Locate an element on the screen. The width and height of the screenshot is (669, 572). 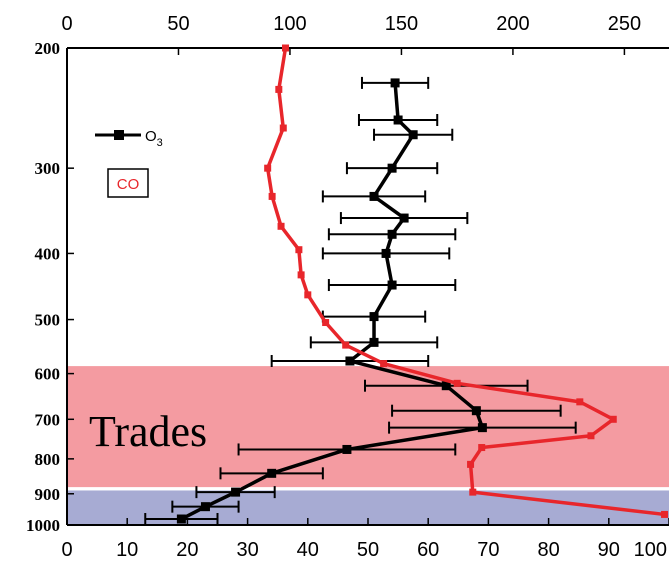
bottom-tick-label: 70 is located at coordinates (488, 550).